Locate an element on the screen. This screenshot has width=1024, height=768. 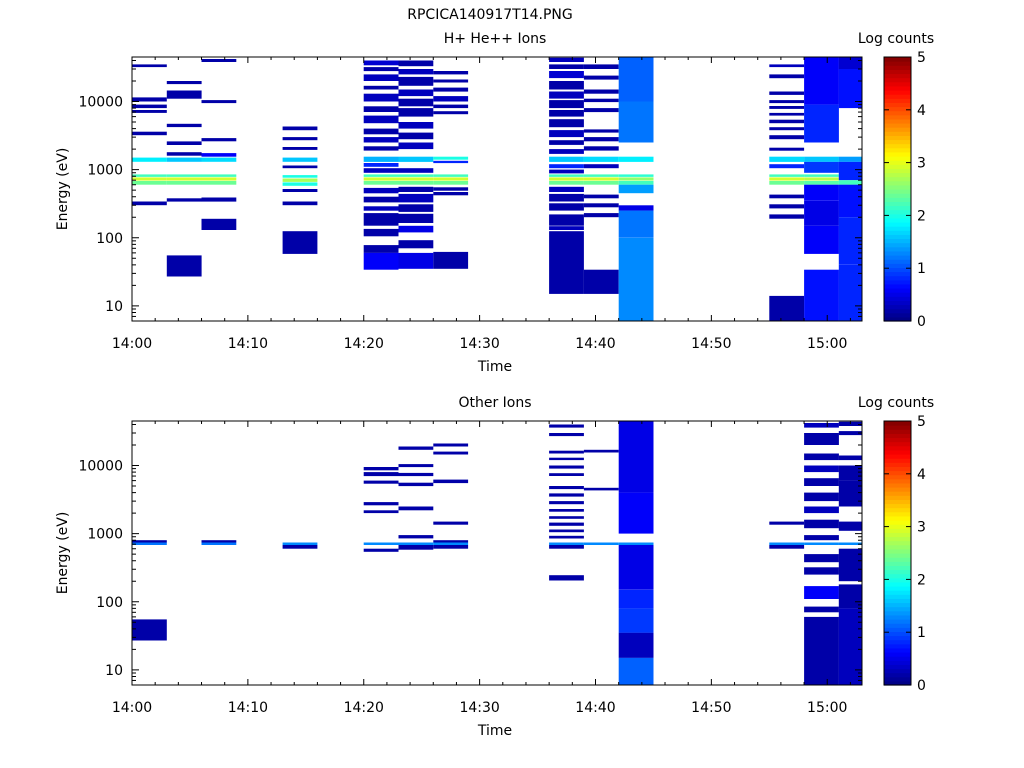
x-tick-label: 14:40 is located at coordinates (595, 344).